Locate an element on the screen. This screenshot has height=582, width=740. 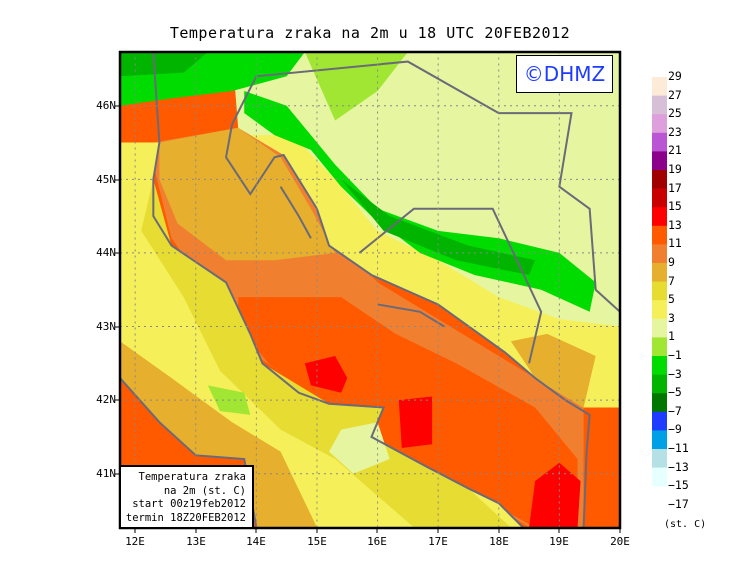
legend-label: −5 is located at coordinates (675, 392).